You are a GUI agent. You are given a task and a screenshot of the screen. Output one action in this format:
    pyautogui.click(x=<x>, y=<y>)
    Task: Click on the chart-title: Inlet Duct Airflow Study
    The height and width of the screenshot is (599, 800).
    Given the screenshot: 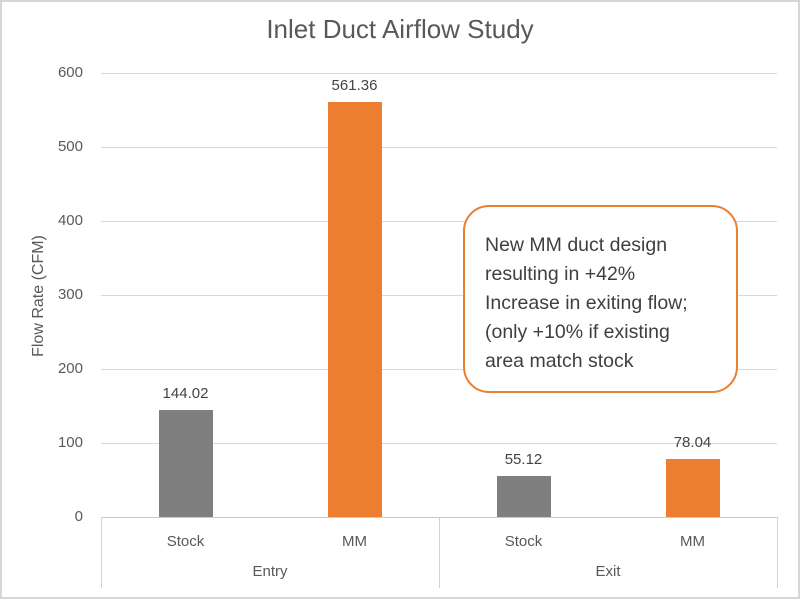 What is the action you would take?
    pyautogui.click(x=400, y=29)
    